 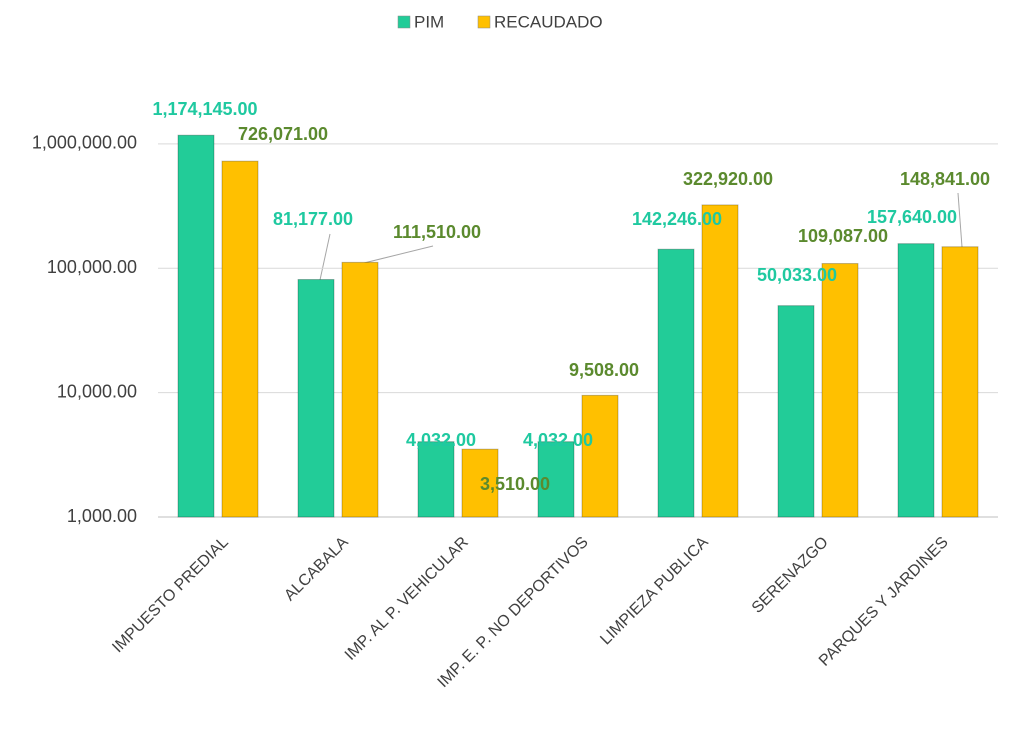 What do you see at coordinates (84, 143) in the screenshot?
I see `y-tick-label: 1,000,000.00` at bounding box center [84, 143].